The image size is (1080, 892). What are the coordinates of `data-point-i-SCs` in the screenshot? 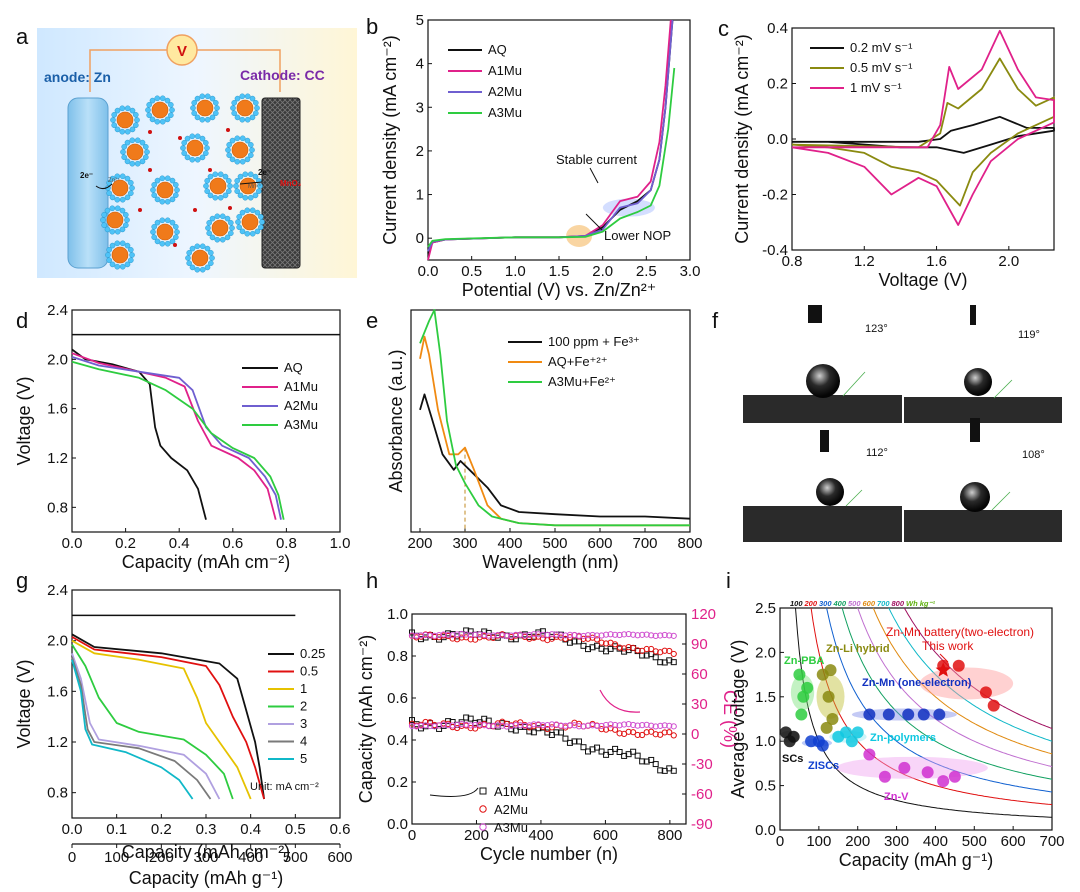 It's located at (793, 736).